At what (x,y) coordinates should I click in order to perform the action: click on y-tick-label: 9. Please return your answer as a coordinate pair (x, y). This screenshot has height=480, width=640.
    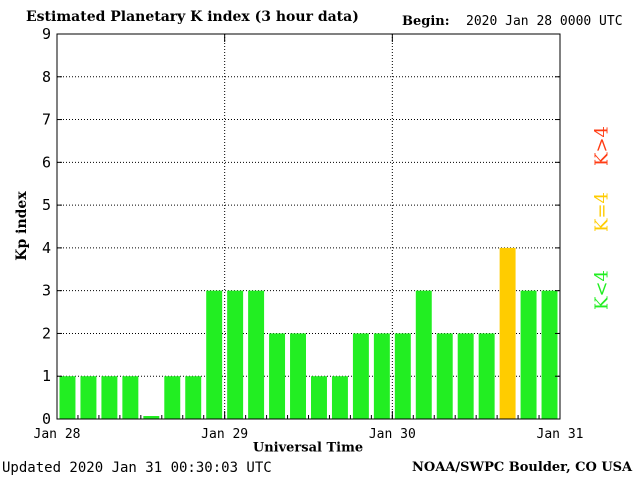
    Looking at the image, I should click on (46, 34).